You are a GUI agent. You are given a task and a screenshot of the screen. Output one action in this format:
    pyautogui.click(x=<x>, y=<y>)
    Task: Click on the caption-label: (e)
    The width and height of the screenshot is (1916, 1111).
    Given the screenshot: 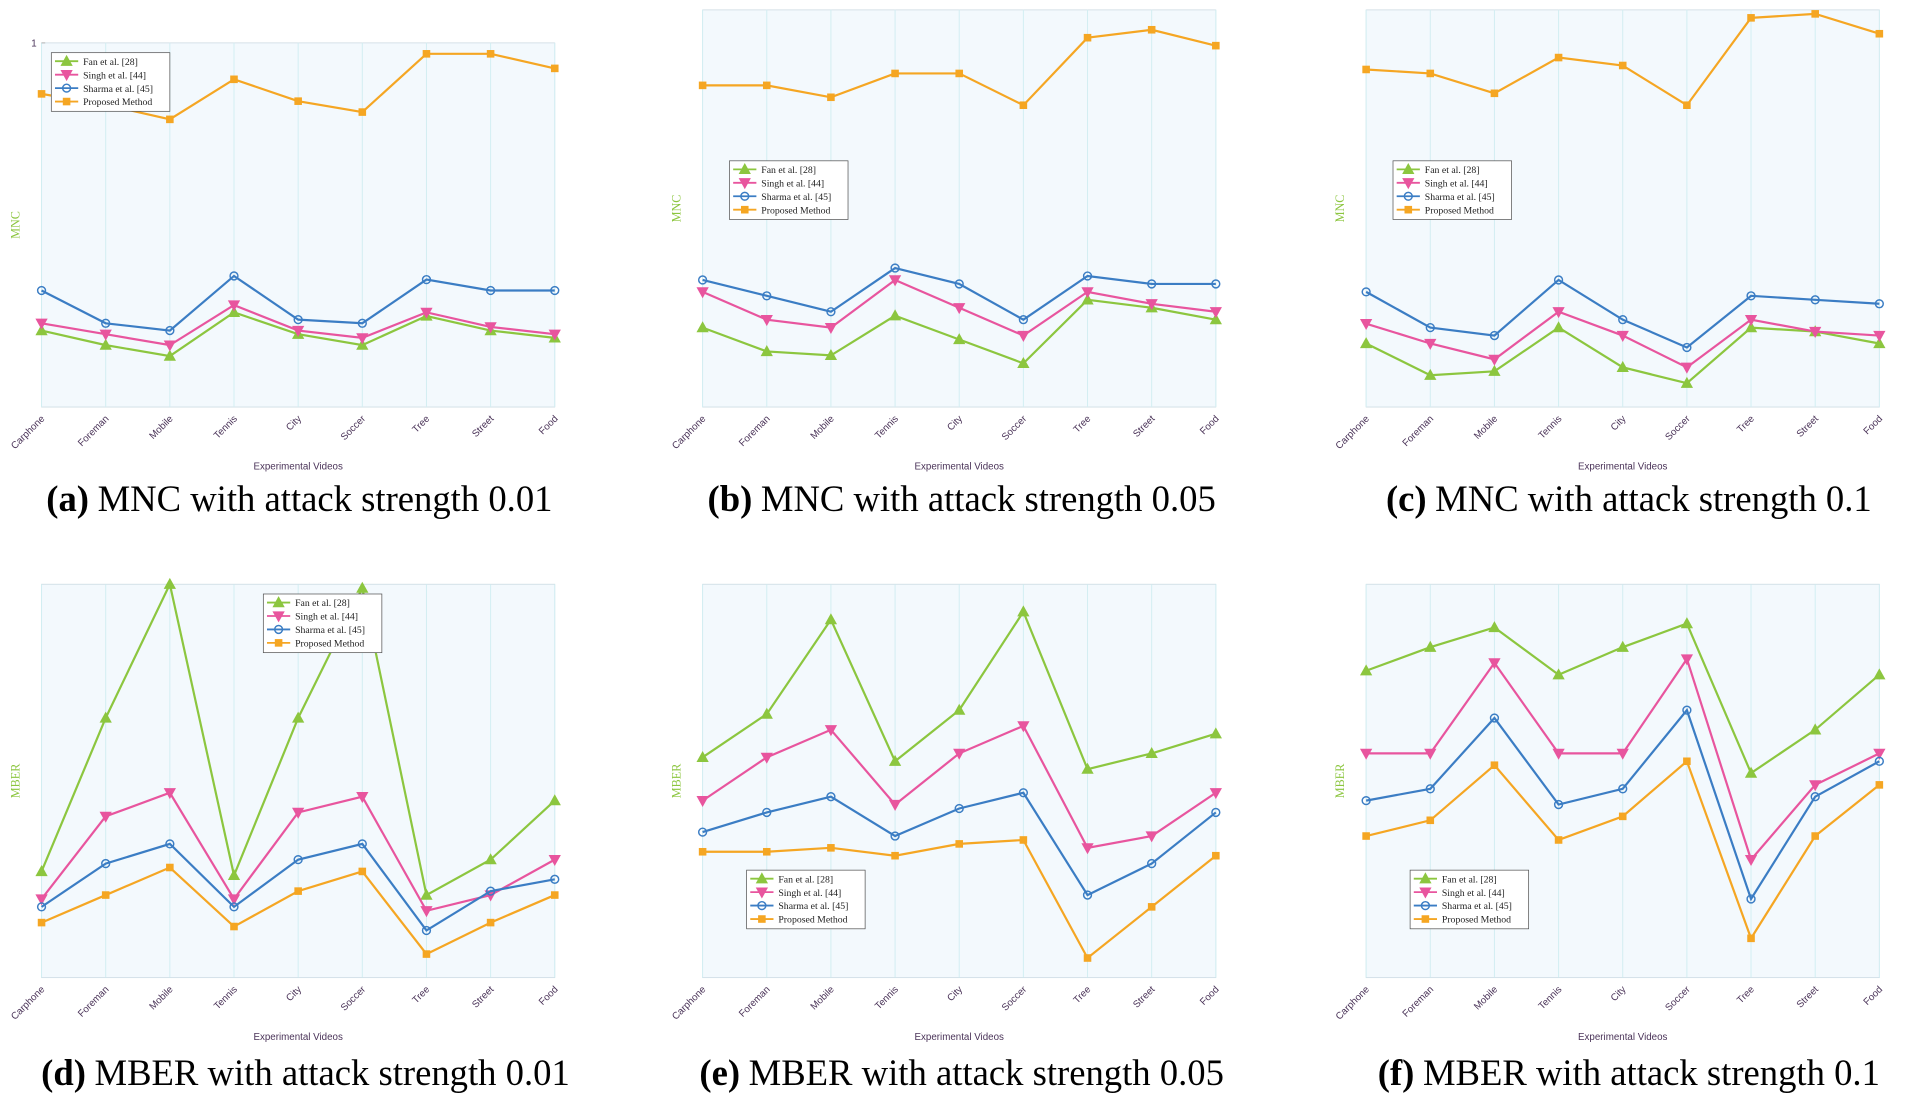 What is the action you would take?
    pyautogui.click(x=719, y=1072)
    